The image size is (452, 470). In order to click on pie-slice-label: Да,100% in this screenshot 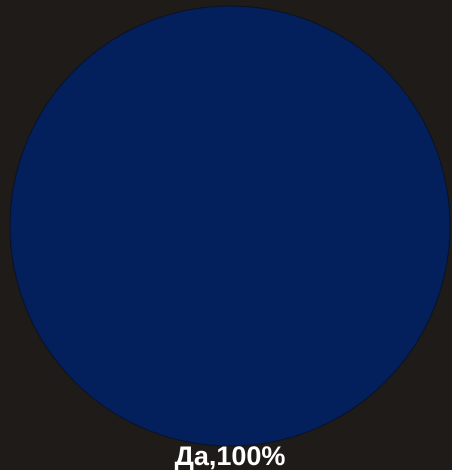, I will do `click(230, 455)`.